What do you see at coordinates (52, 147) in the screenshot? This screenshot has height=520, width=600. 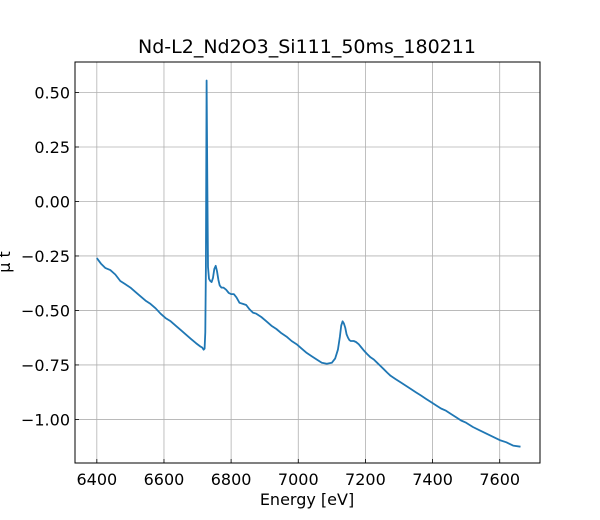 I see `y-tick-label: 0.25` at bounding box center [52, 147].